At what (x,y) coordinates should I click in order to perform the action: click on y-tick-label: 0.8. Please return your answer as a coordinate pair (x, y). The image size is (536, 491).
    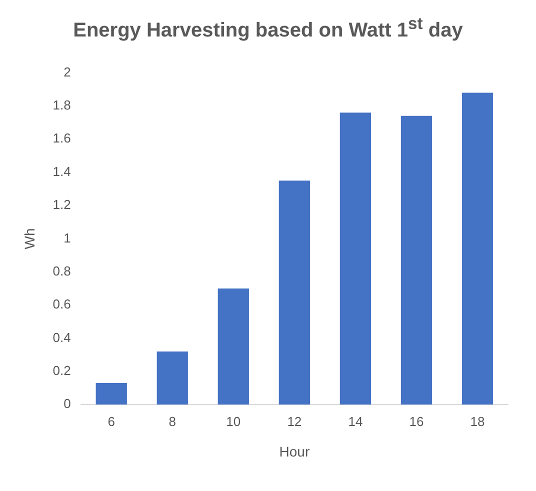
    Looking at the image, I should click on (61, 270).